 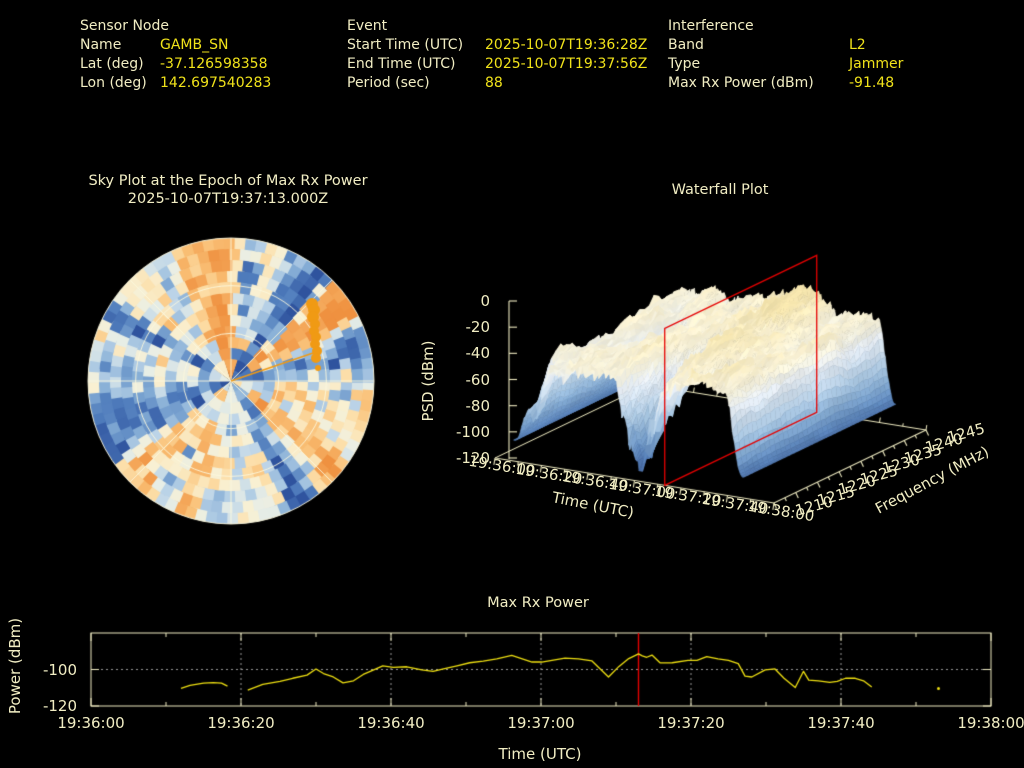 What do you see at coordinates (228, 181) in the screenshot?
I see `skyplot-title: Sky Plot at the Epoch of Max Rx Power` at bounding box center [228, 181].